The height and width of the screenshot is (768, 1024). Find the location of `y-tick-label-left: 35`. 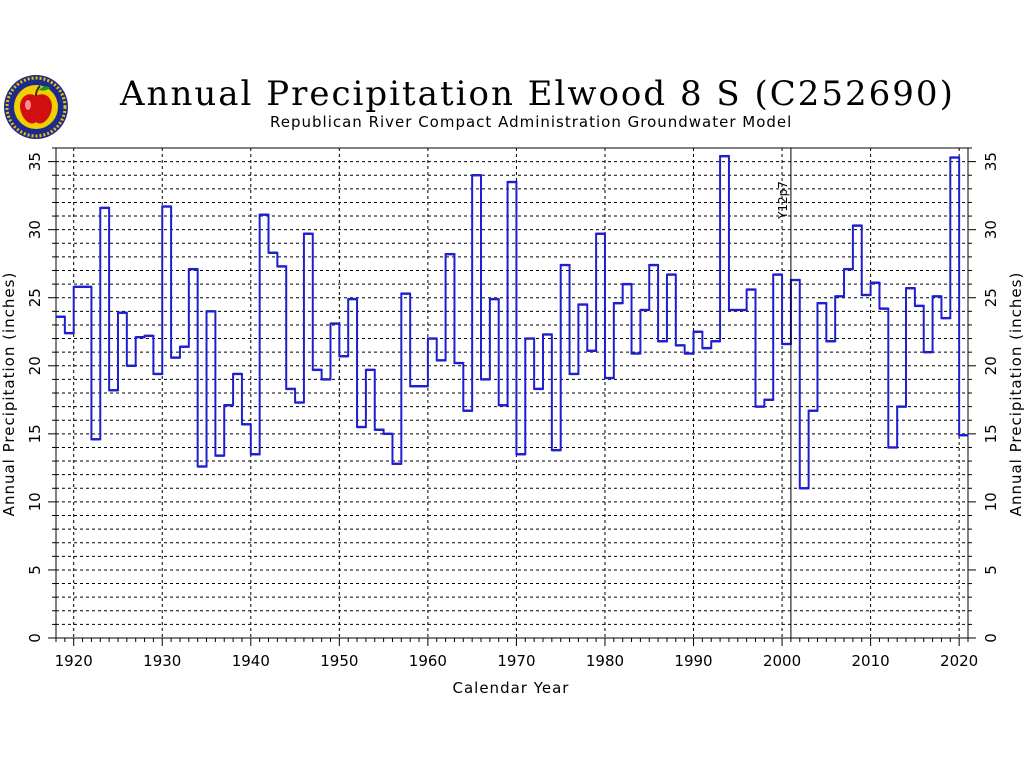

y-tick-label-left: 35 is located at coordinates (35, 161).